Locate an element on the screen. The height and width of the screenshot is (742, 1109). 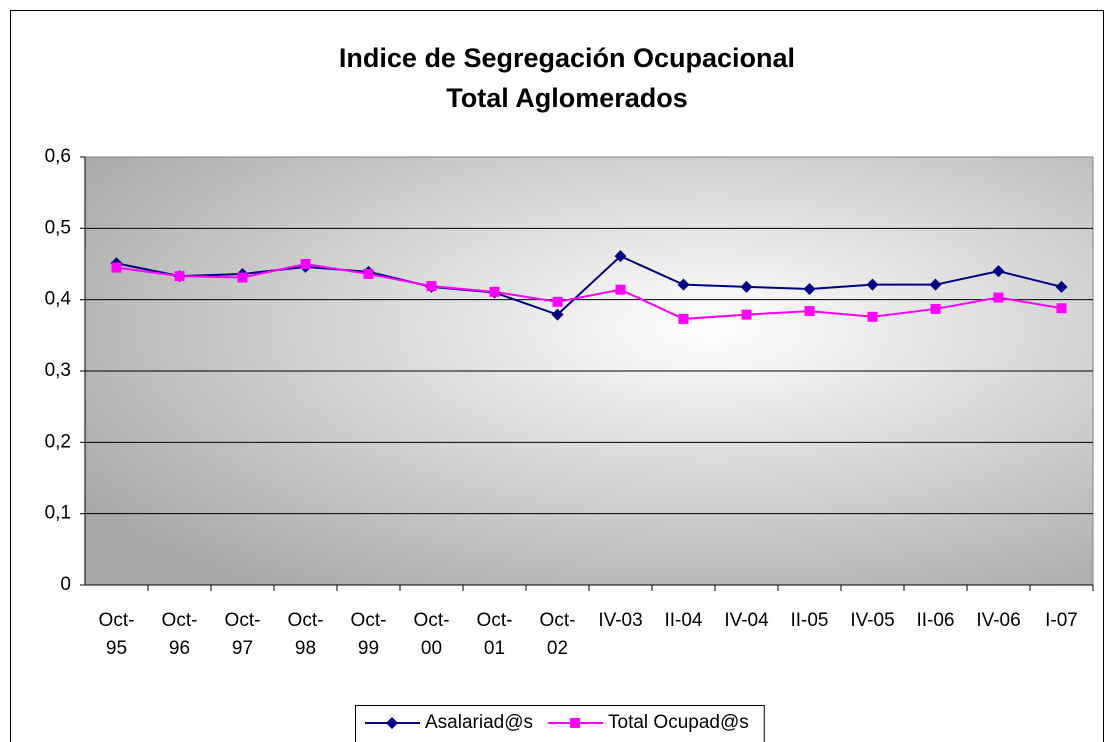
x-tick-label: II-06 is located at coordinates (935, 620).